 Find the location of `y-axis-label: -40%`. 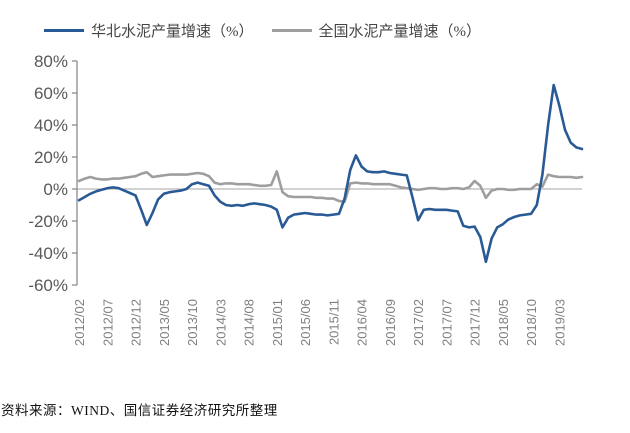

y-axis-label: -40% is located at coordinates (48, 253).